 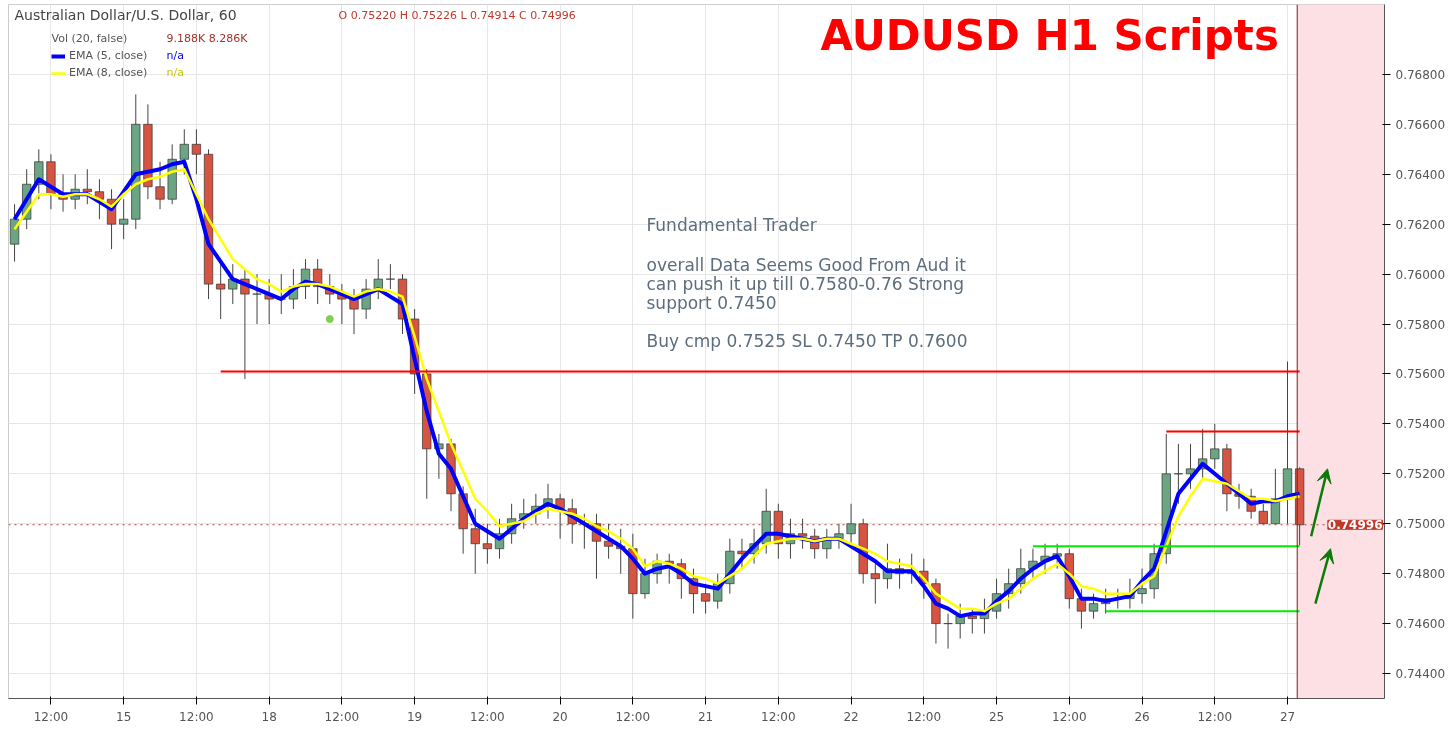 I want to click on ref-line-label: 0.74996, so click(x=1355, y=525).